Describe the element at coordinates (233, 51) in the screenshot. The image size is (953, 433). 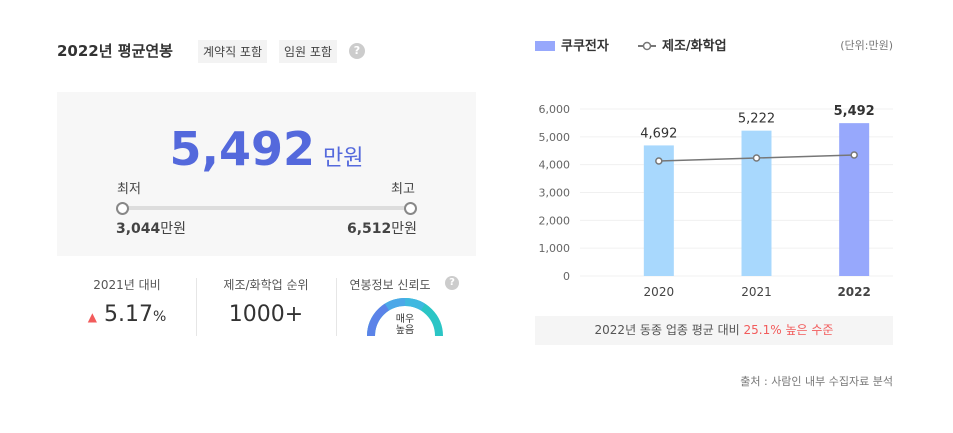
I see `tag: 계약직 포함` at that location.